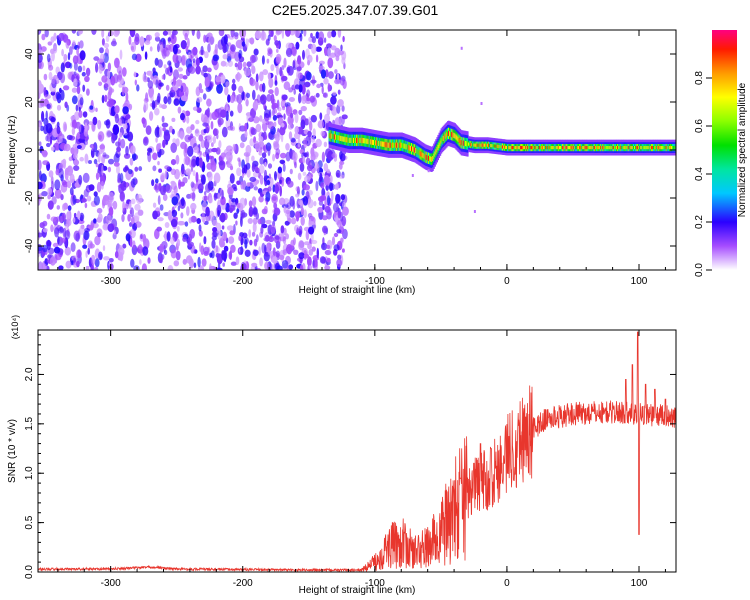 Image resolution: width=750 pixels, height=600 pixels. Describe the element at coordinates (699, 270) in the screenshot. I see `colorbar-tick-label: 0.0` at that location.